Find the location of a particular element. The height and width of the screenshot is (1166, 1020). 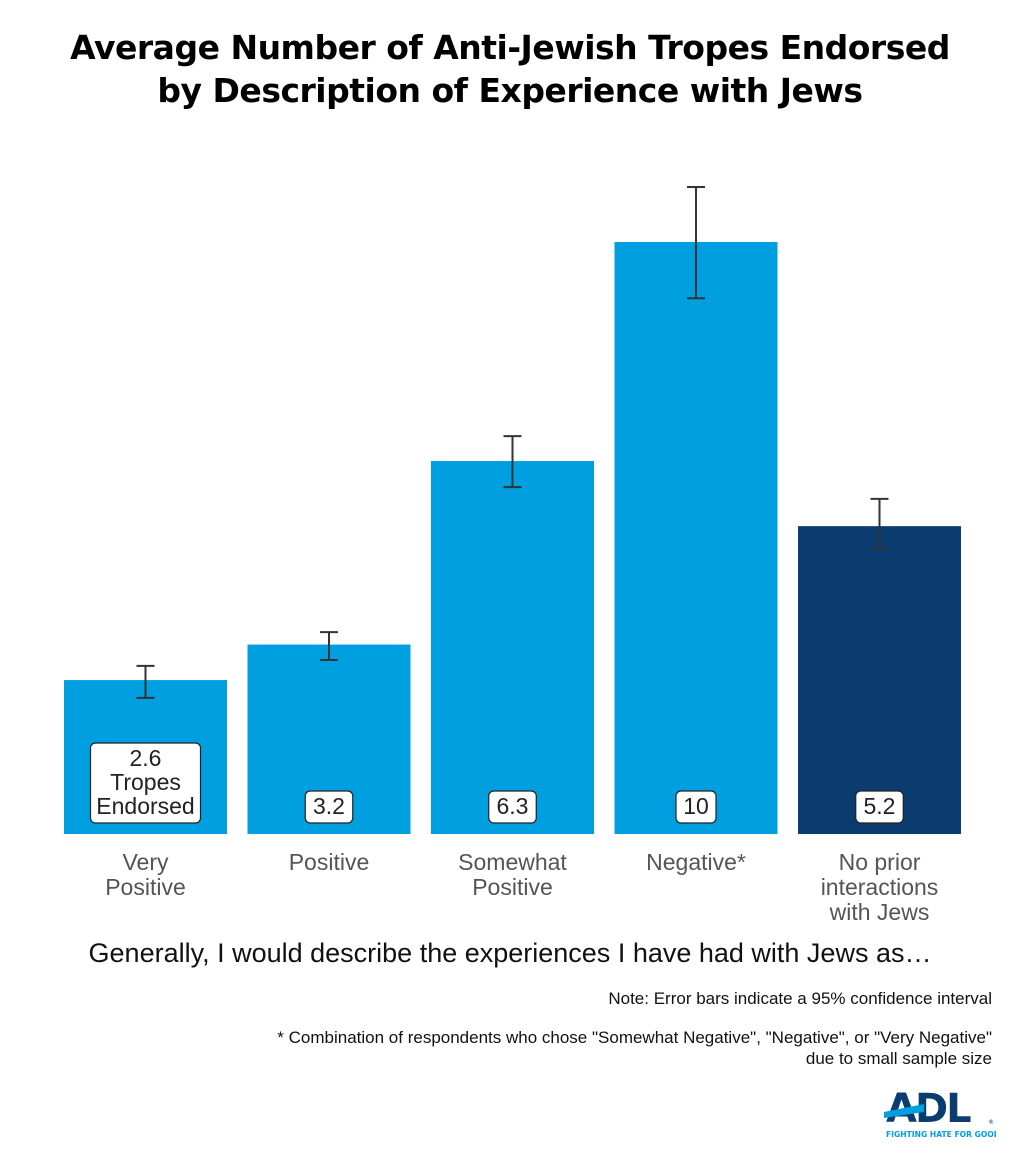

x-tick-label: with Jews is located at coordinates (879, 912).